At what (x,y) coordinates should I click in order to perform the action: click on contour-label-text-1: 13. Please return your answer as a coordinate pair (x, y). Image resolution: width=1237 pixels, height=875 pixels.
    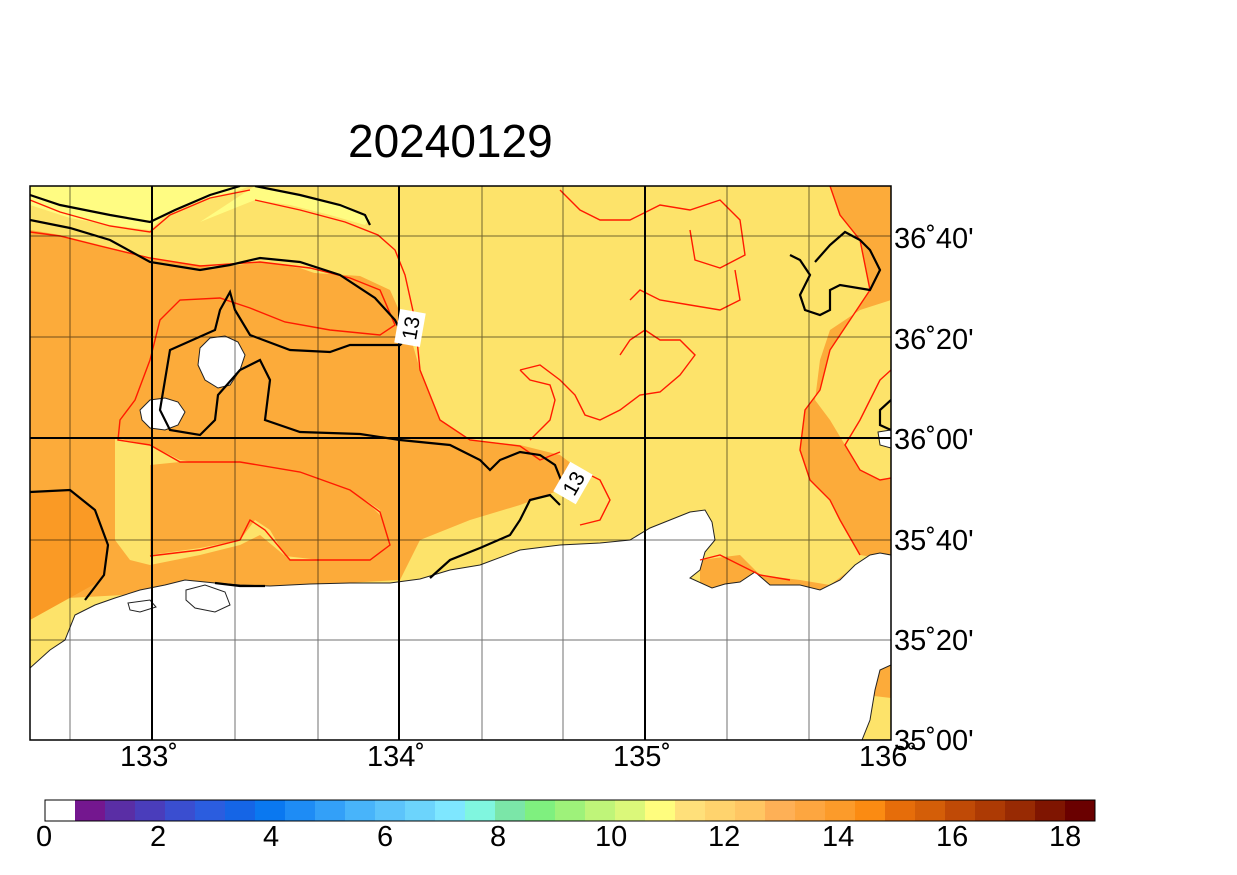
    Looking at the image, I should click on (411, 328).